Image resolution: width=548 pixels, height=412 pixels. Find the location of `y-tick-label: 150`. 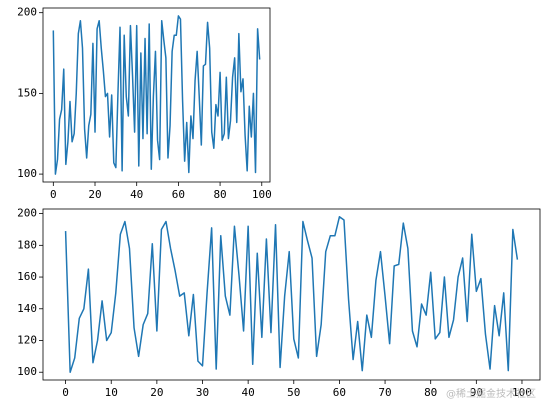

y-tick-label: 150 is located at coordinates (27, 92).